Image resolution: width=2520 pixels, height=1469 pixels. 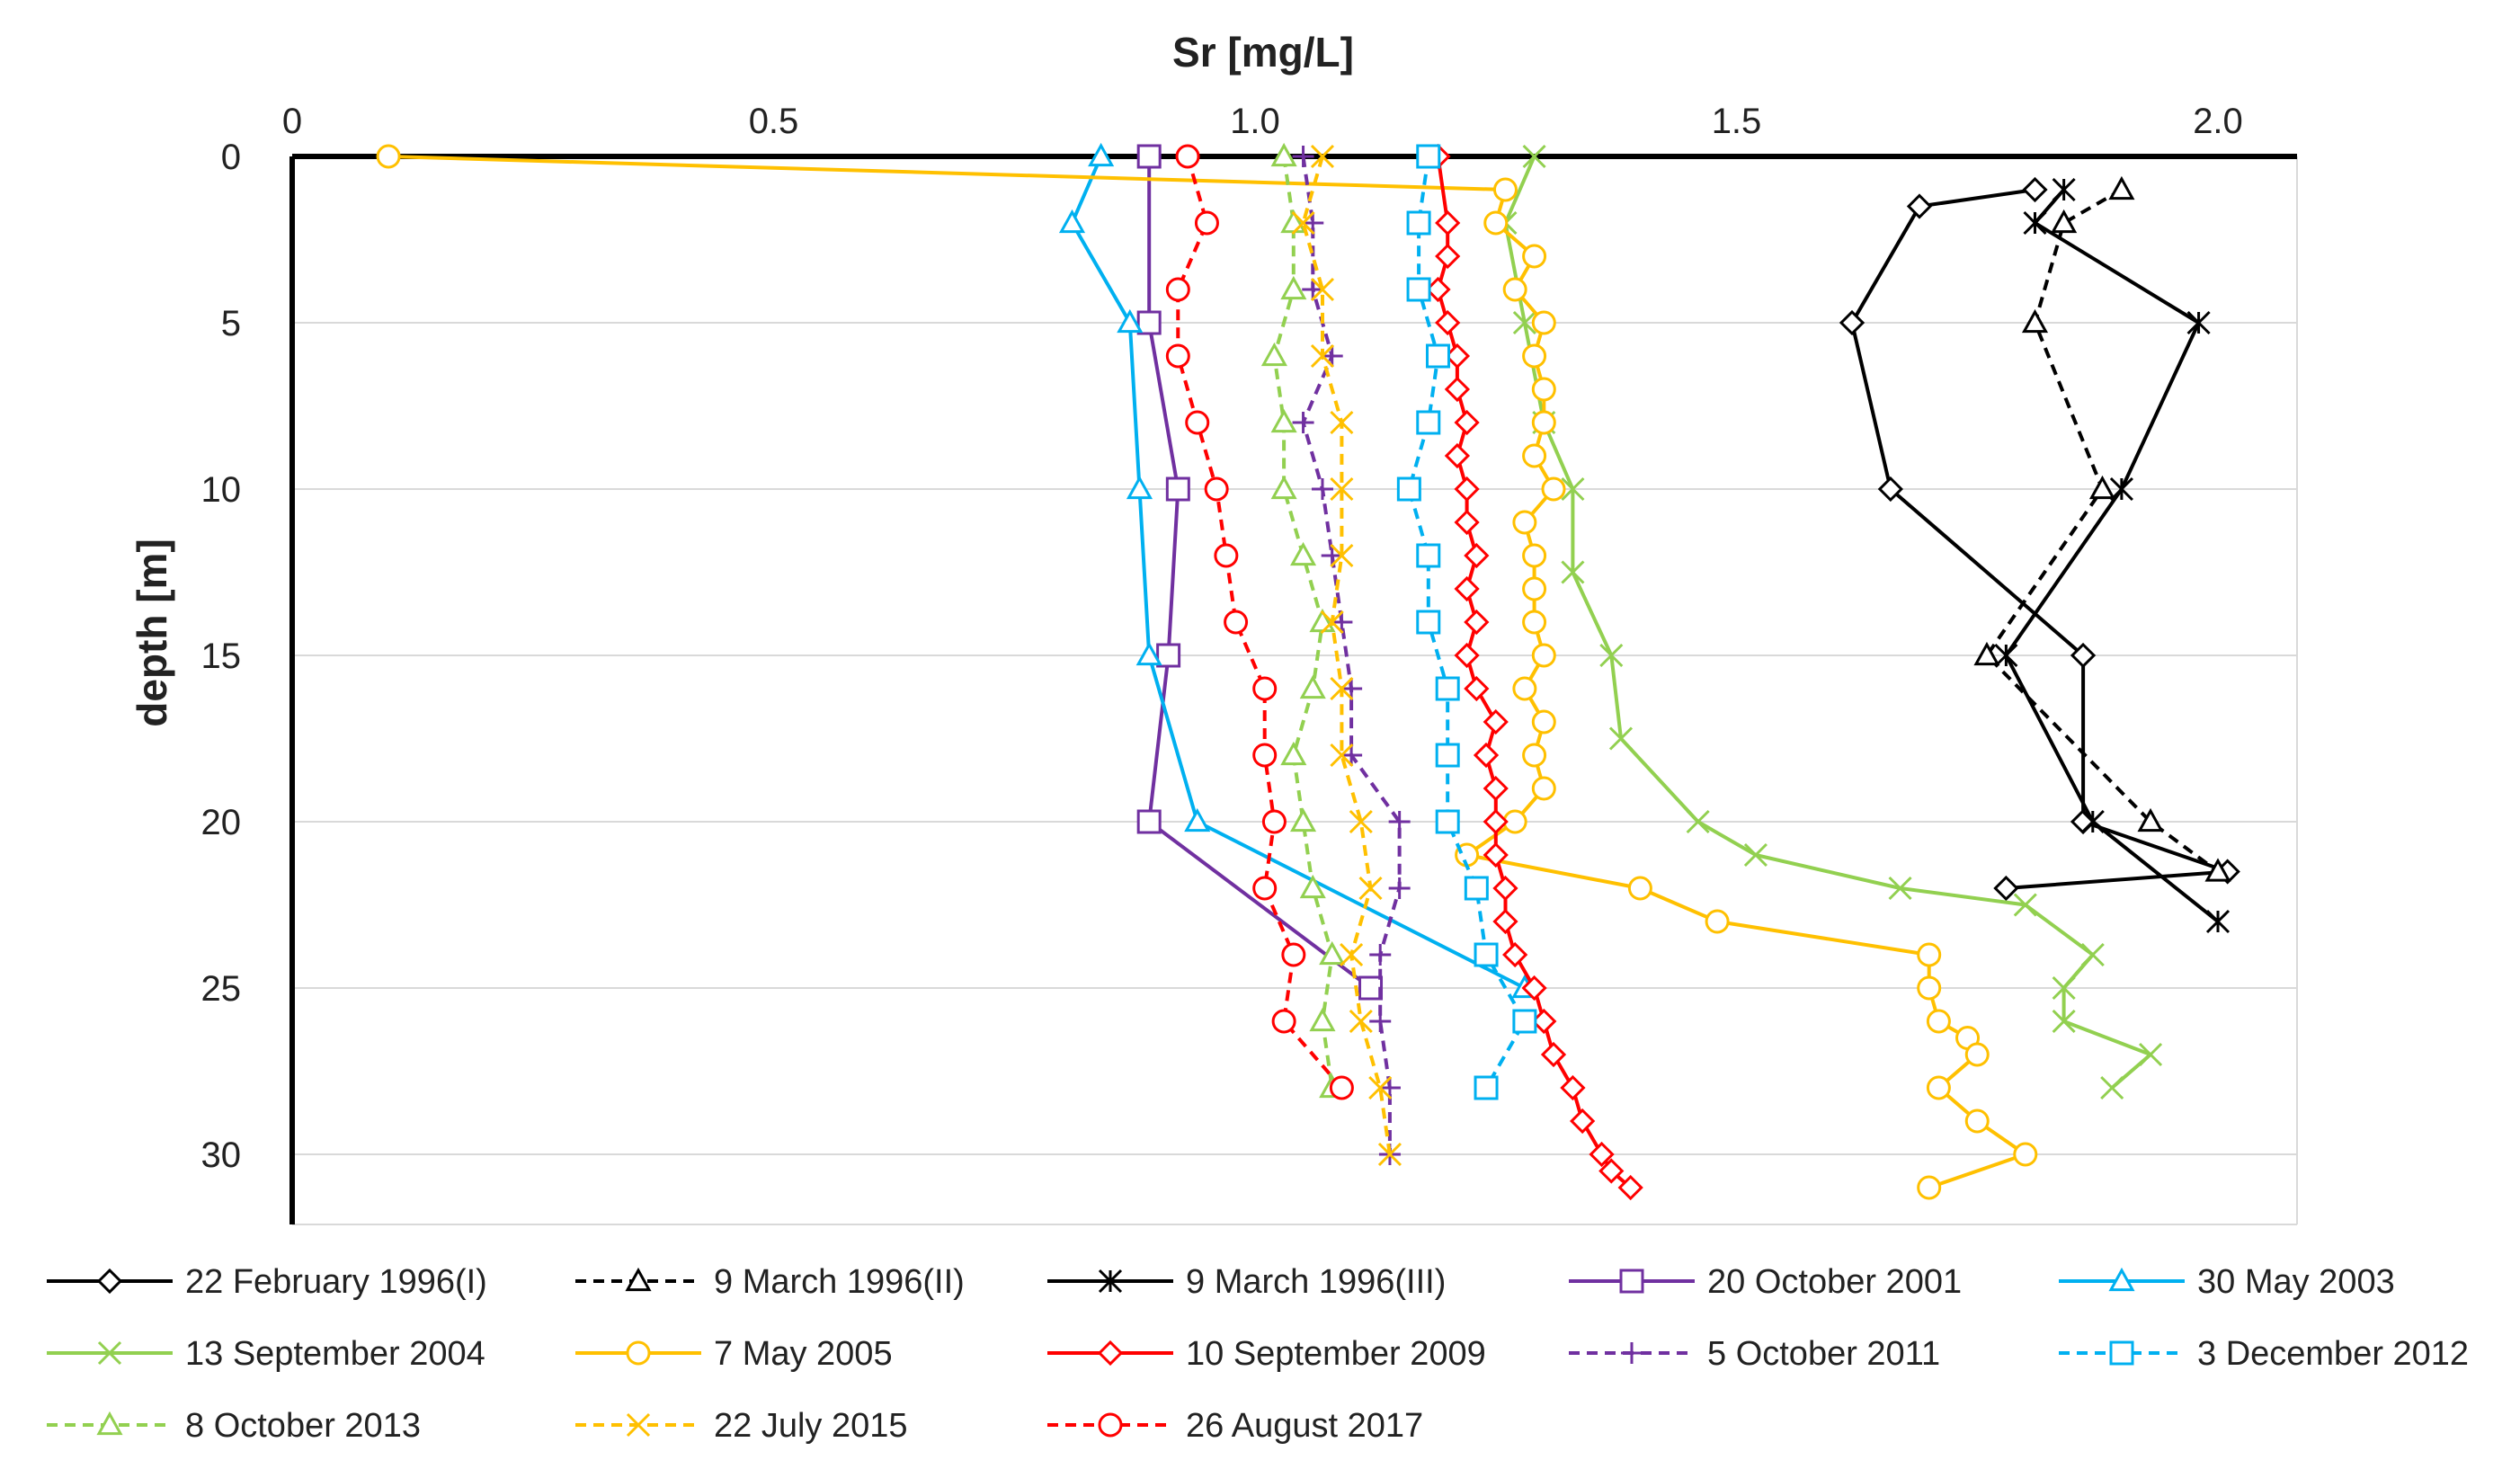 I want to click on series-20-october-2001, so click(x=1260, y=572).